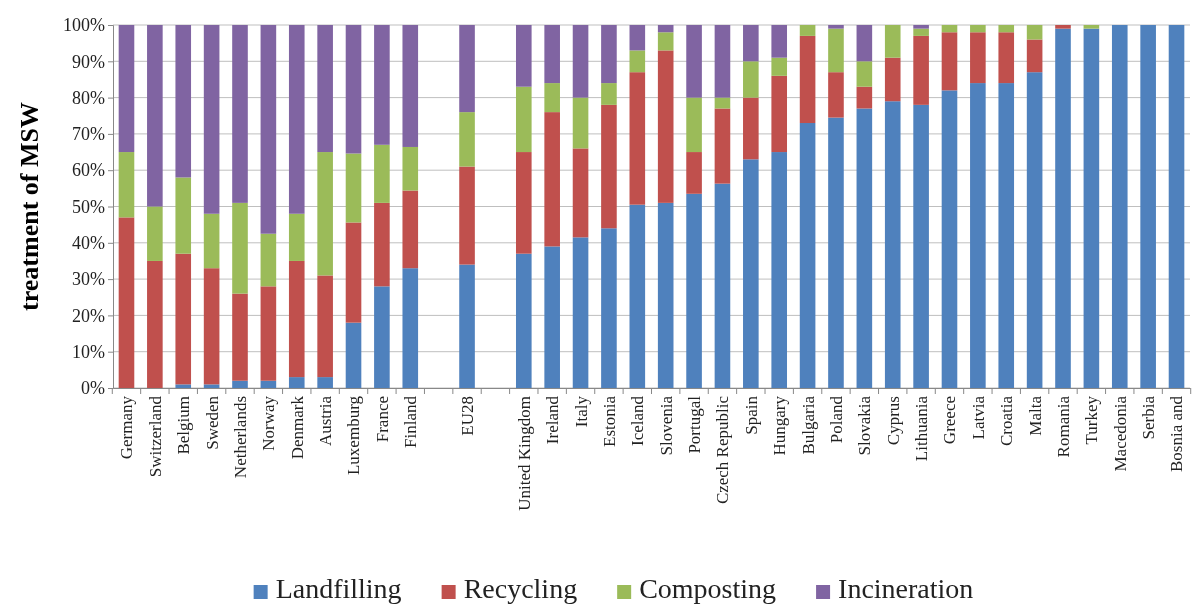 The height and width of the screenshot is (606, 1194). What do you see at coordinates (354, 435) in the screenshot?
I see `x-tick-label: Luxemburg` at bounding box center [354, 435].